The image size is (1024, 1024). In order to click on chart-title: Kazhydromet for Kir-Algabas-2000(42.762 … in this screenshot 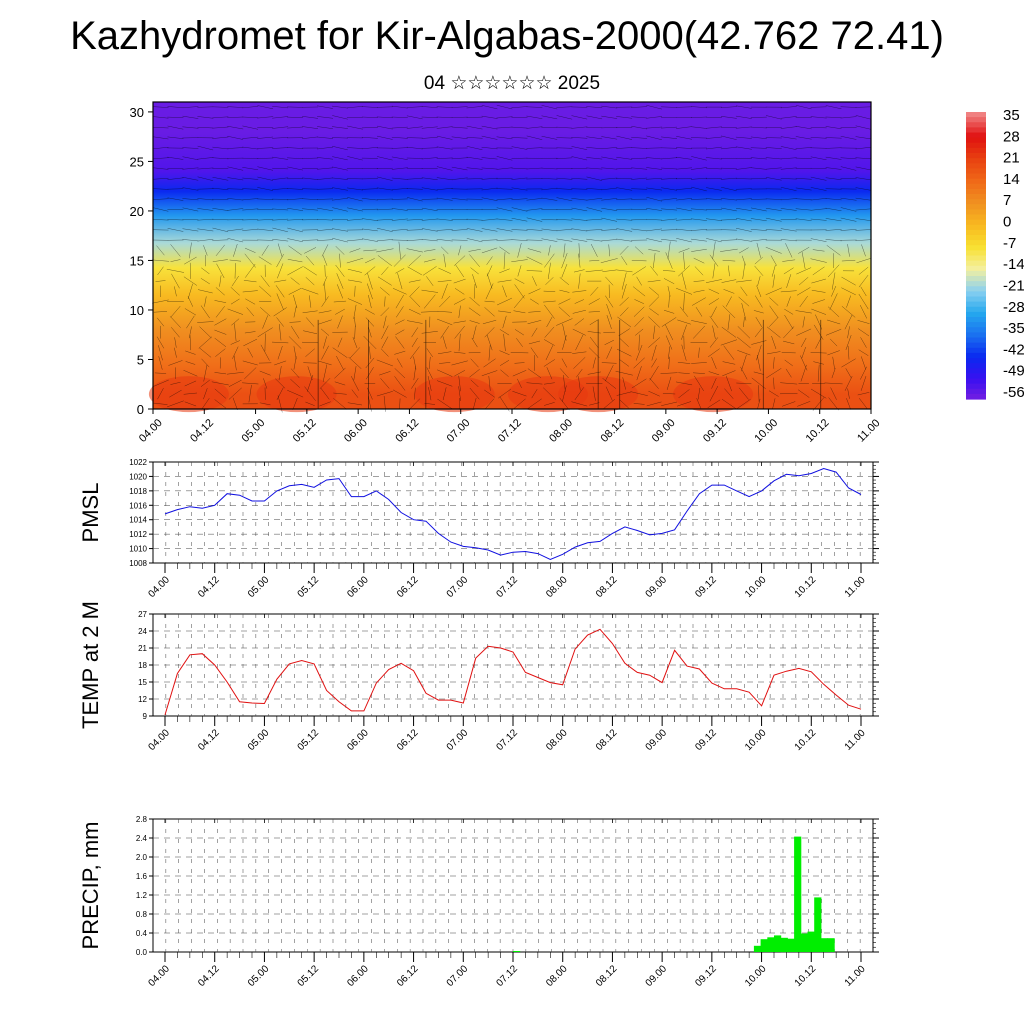, I will do `click(507, 36)`.